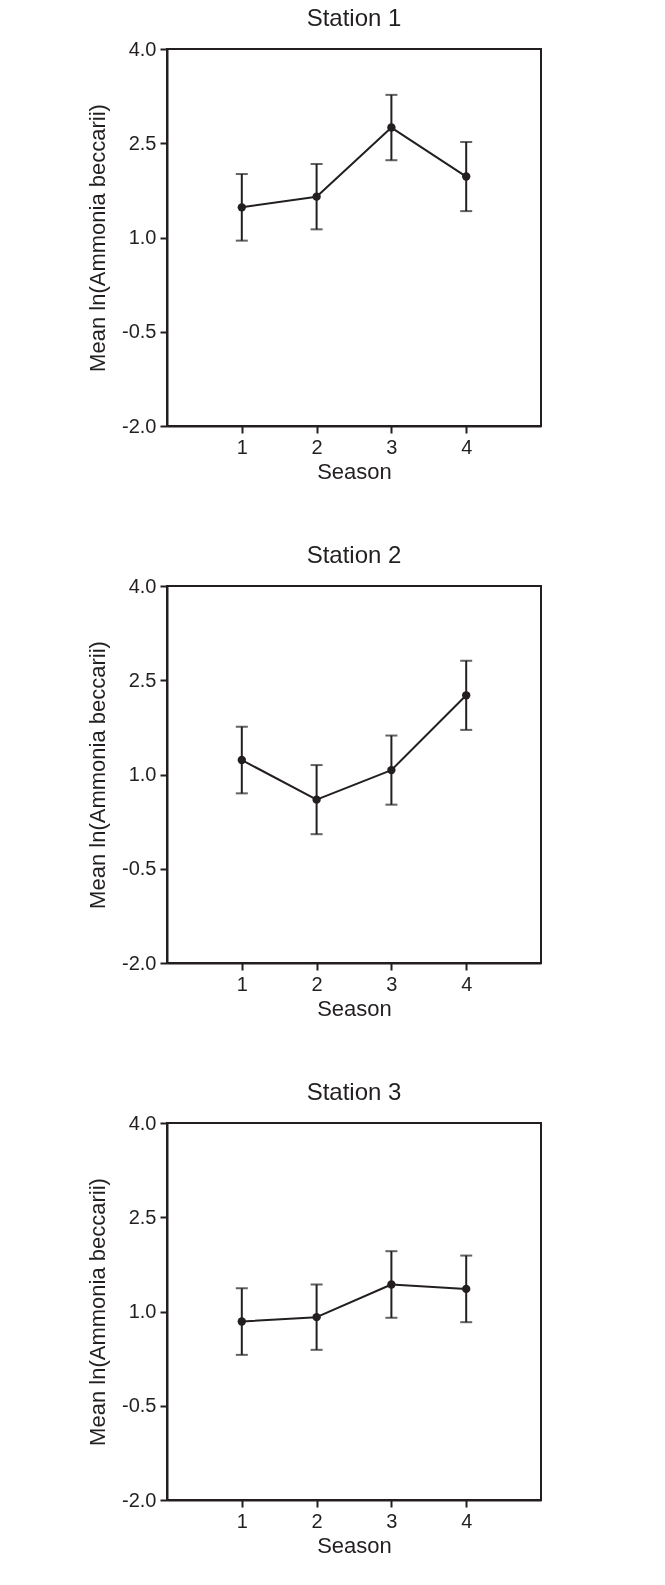 The height and width of the screenshot is (1585, 665). What do you see at coordinates (354, 17) in the screenshot?
I see `chart-title: Station 1` at bounding box center [354, 17].